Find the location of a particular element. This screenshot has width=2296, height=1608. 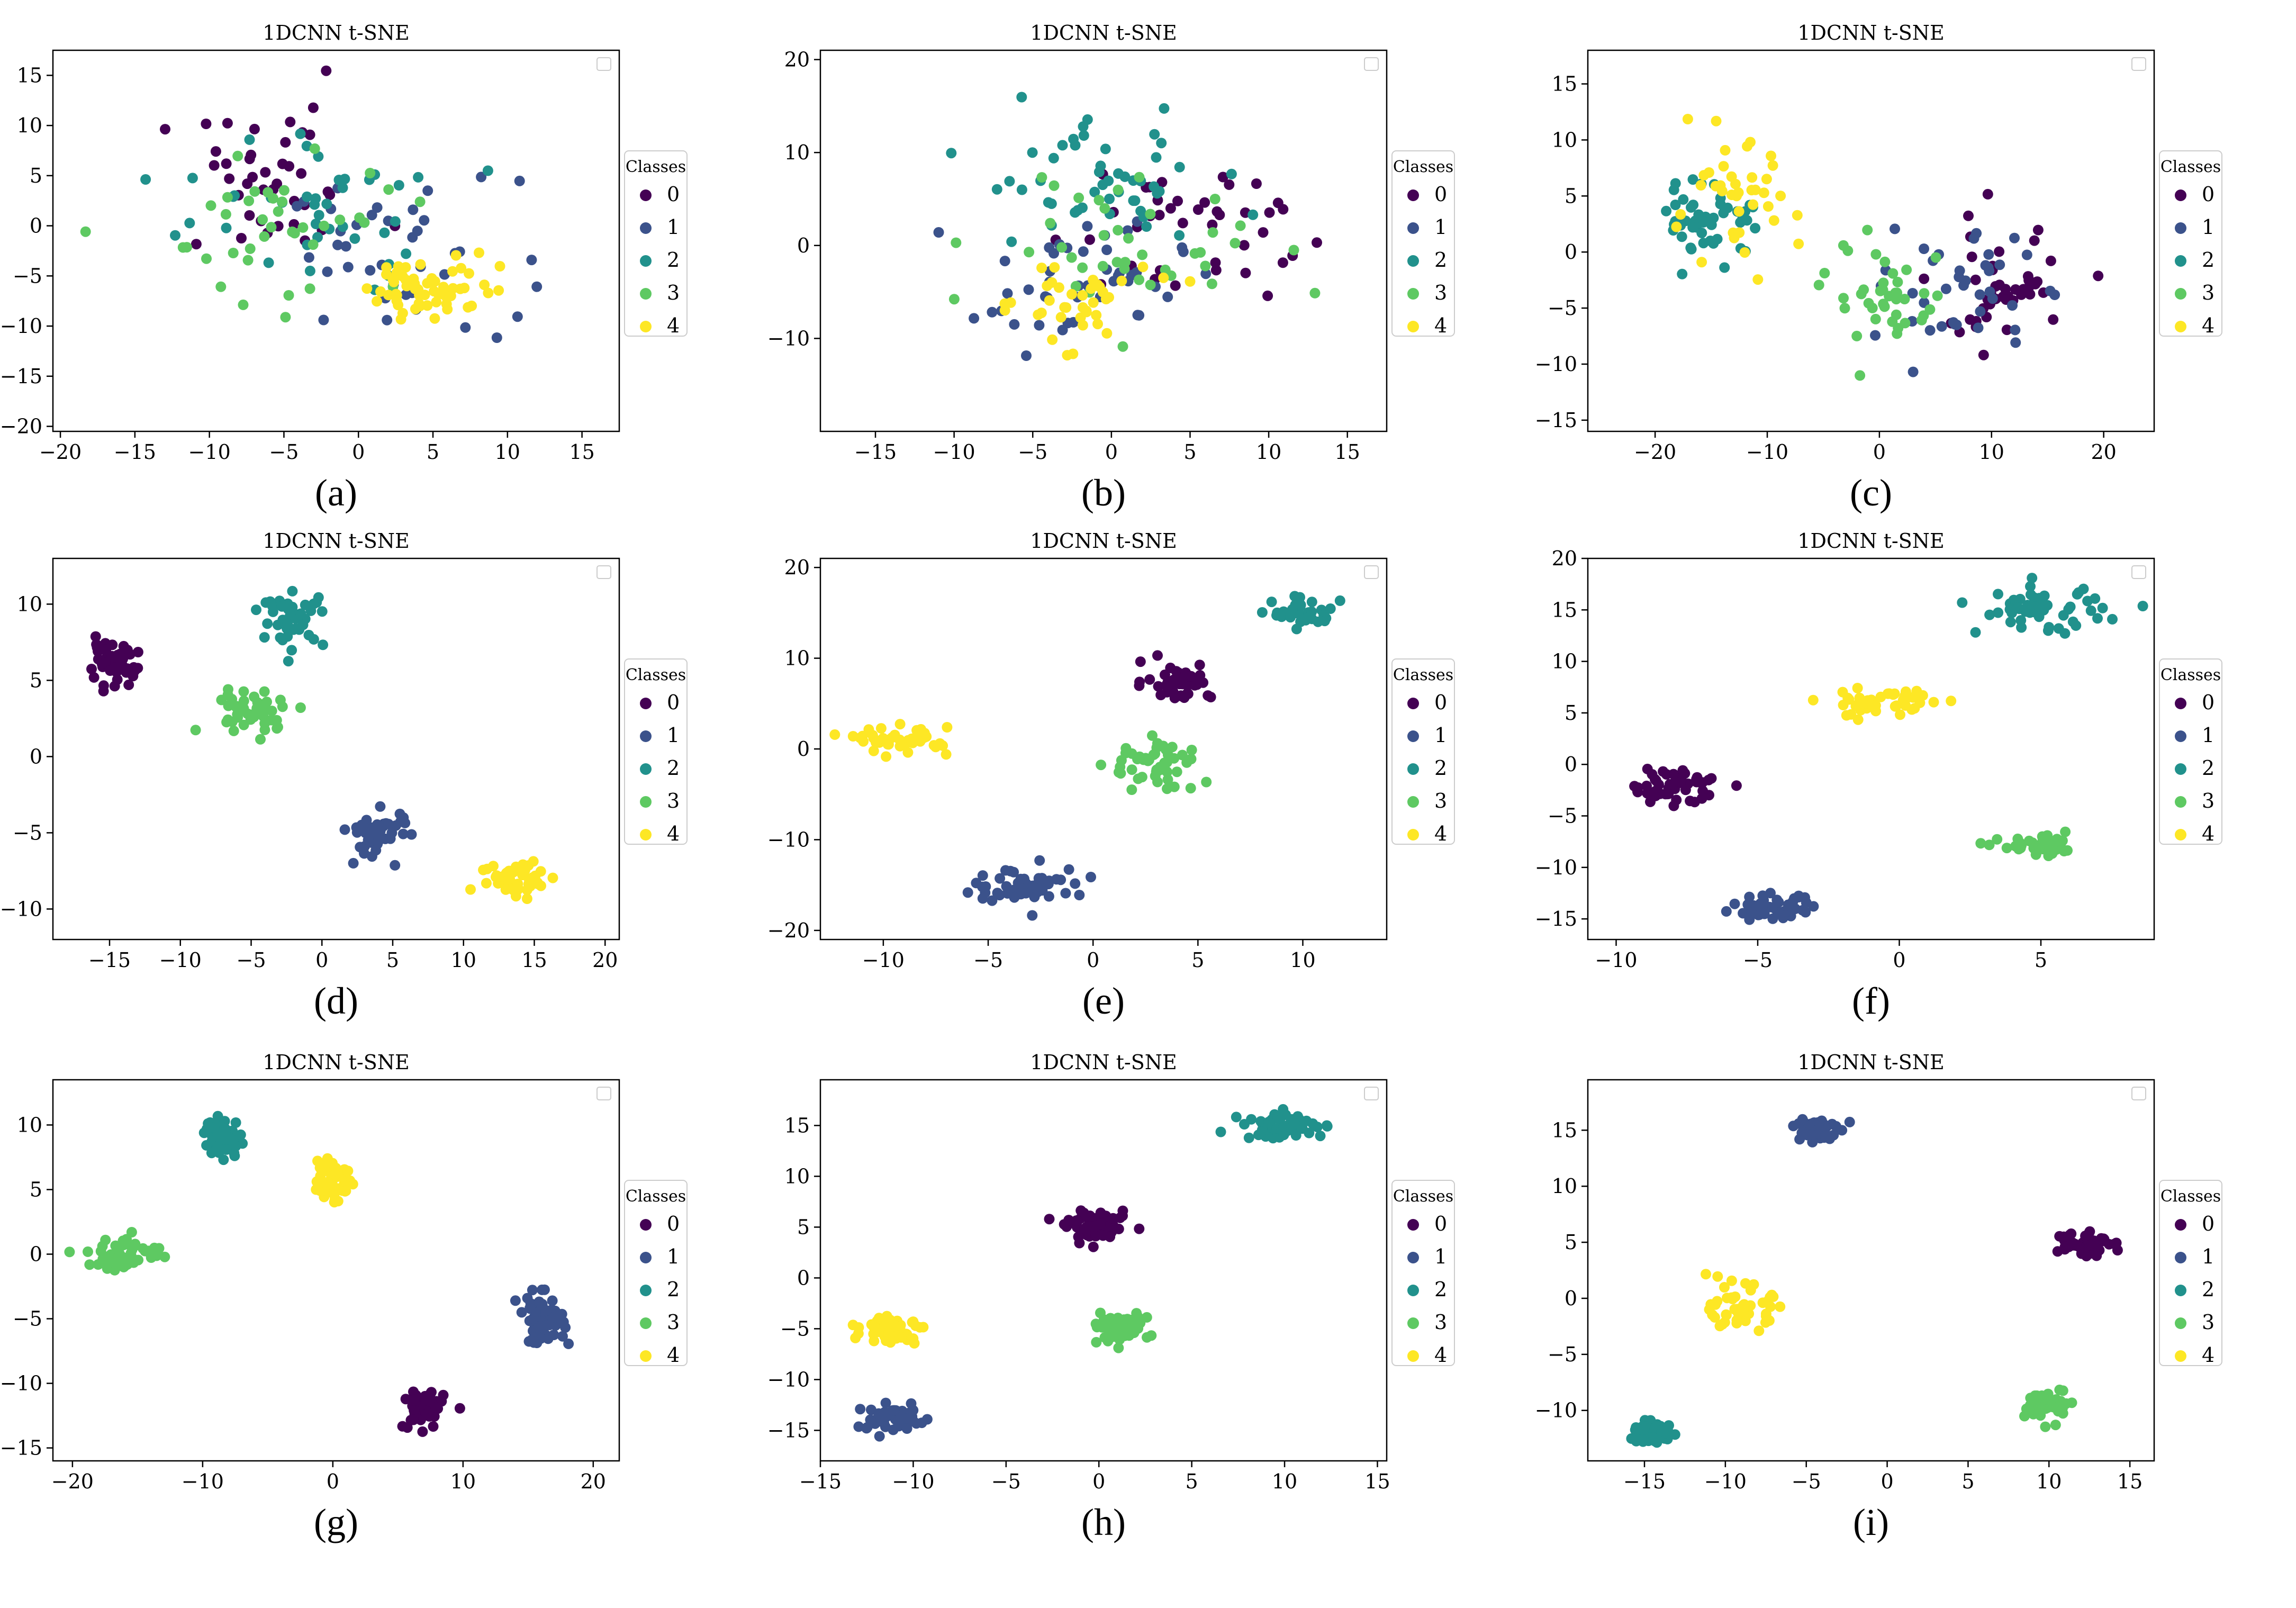

x-tick-label: 10 is located at coordinates (1268, 452).